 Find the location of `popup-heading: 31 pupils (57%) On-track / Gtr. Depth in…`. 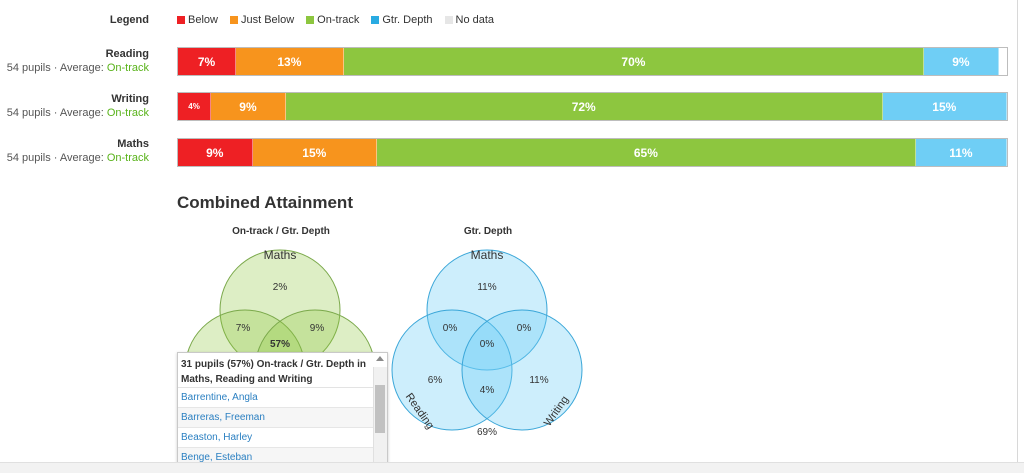

popup-heading: 31 pupils (57%) On-track / Gtr. Depth in… is located at coordinates (282, 370).